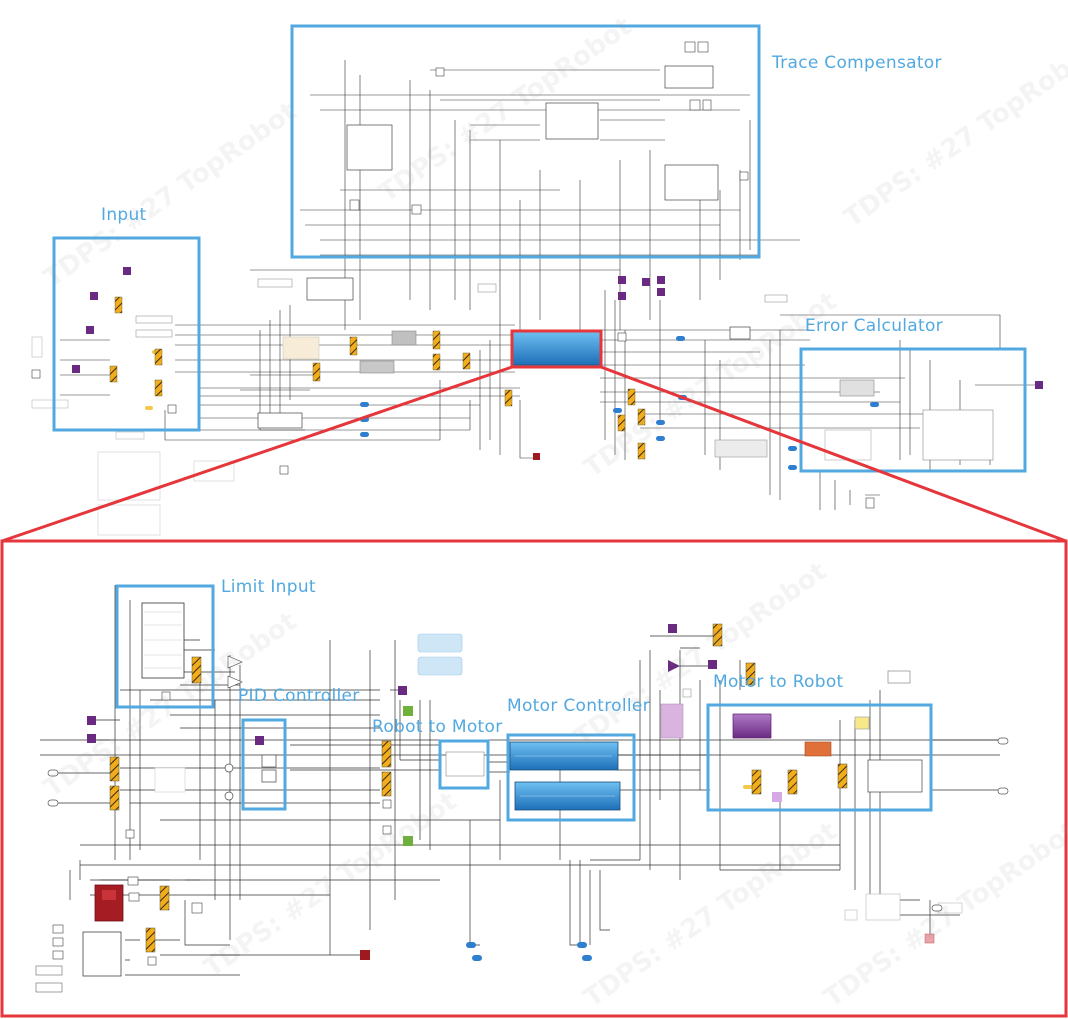 This screenshot has width=1068, height=1019. What do you see at coordinates (464, 764) in the screenshot?
I see `robot-to-motor-frame` at bounding box center [464, 764].